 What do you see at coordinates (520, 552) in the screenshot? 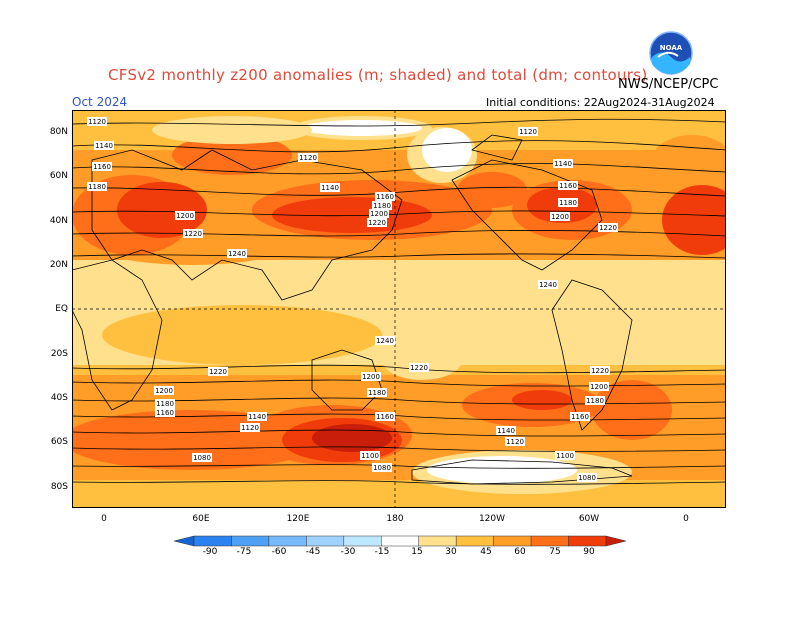
I see `colorbar-tick: 60` at bounding box center [520, 552].